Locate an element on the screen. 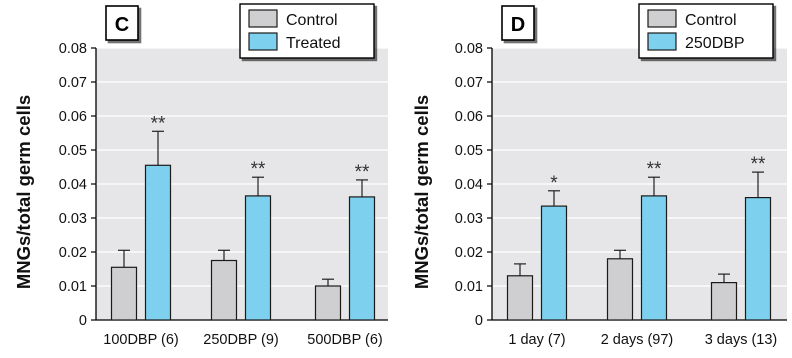  legend-label: Treated is located at coordinates (313, 43).